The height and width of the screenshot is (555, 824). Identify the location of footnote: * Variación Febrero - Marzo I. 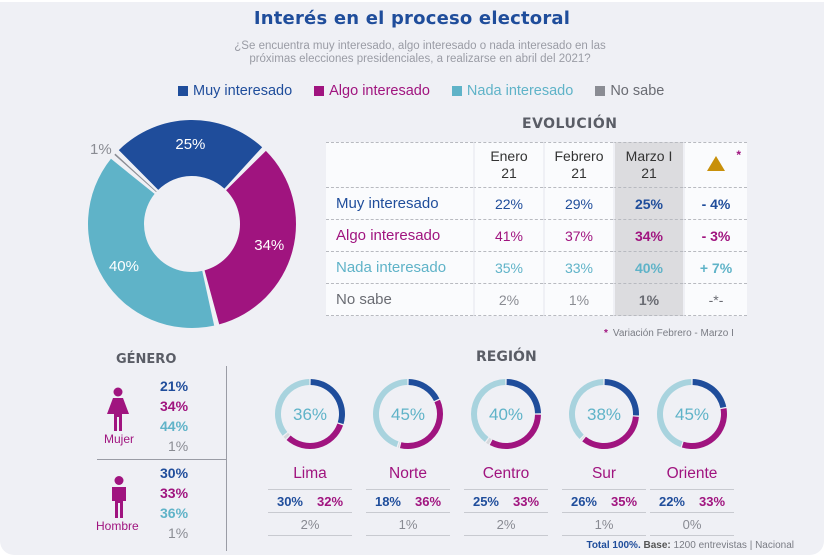
(669, 333).